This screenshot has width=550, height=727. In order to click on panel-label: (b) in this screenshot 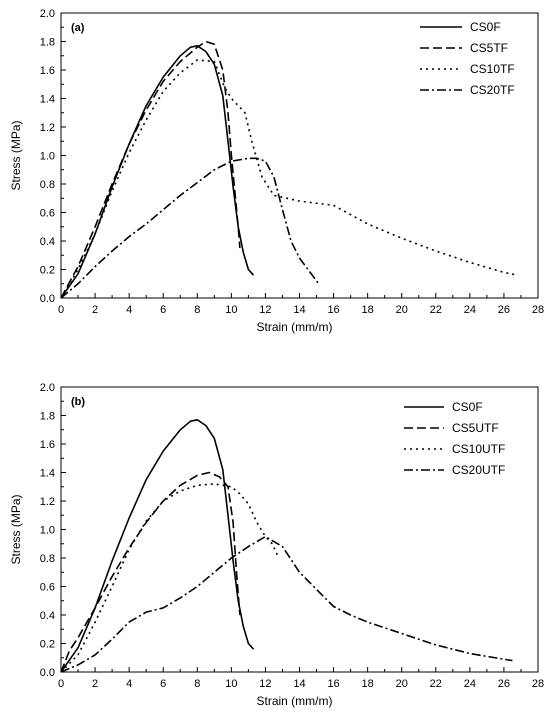, I will do `click(78, 402)`.